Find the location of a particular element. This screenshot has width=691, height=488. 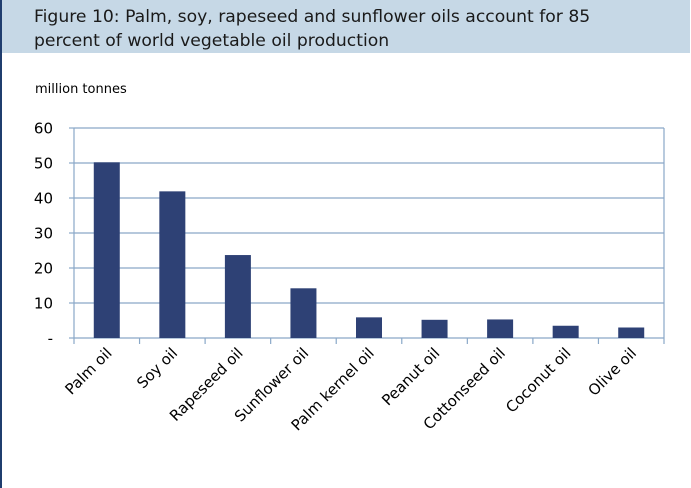

x-tick-label: Peanut oil is located at coordinates (410, 376).